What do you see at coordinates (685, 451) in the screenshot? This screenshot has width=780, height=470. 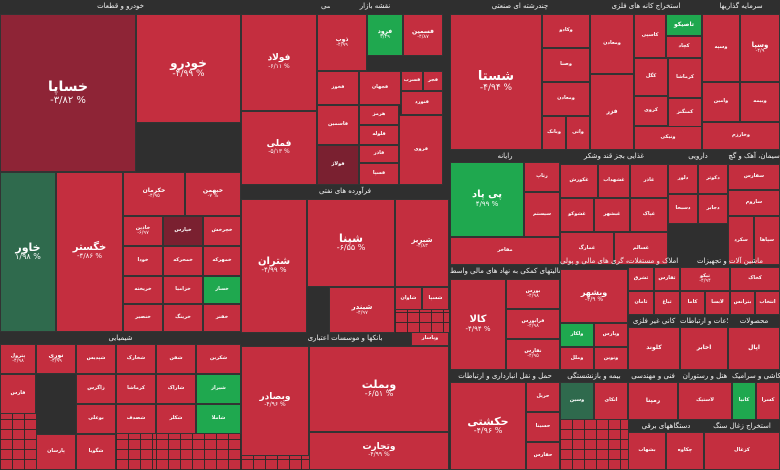 I see `stock-tile: چکاوه` at bounding box center [685, 451].